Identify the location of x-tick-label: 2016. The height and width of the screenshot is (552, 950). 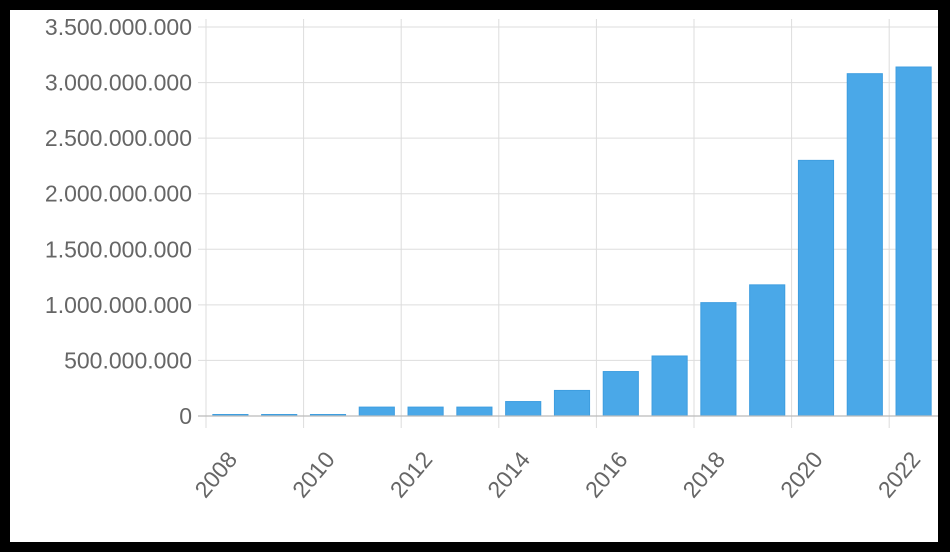
(606, 475).